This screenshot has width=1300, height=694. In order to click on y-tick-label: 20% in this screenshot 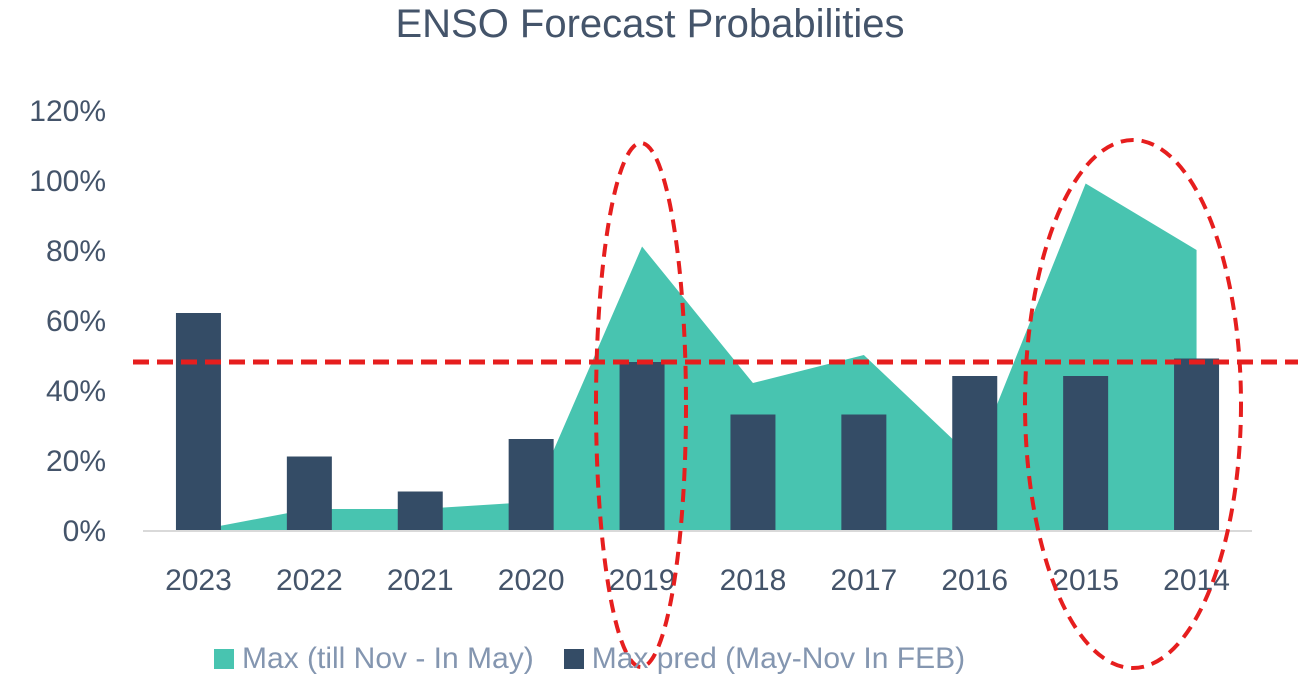, I will do `click(76, 461)`.